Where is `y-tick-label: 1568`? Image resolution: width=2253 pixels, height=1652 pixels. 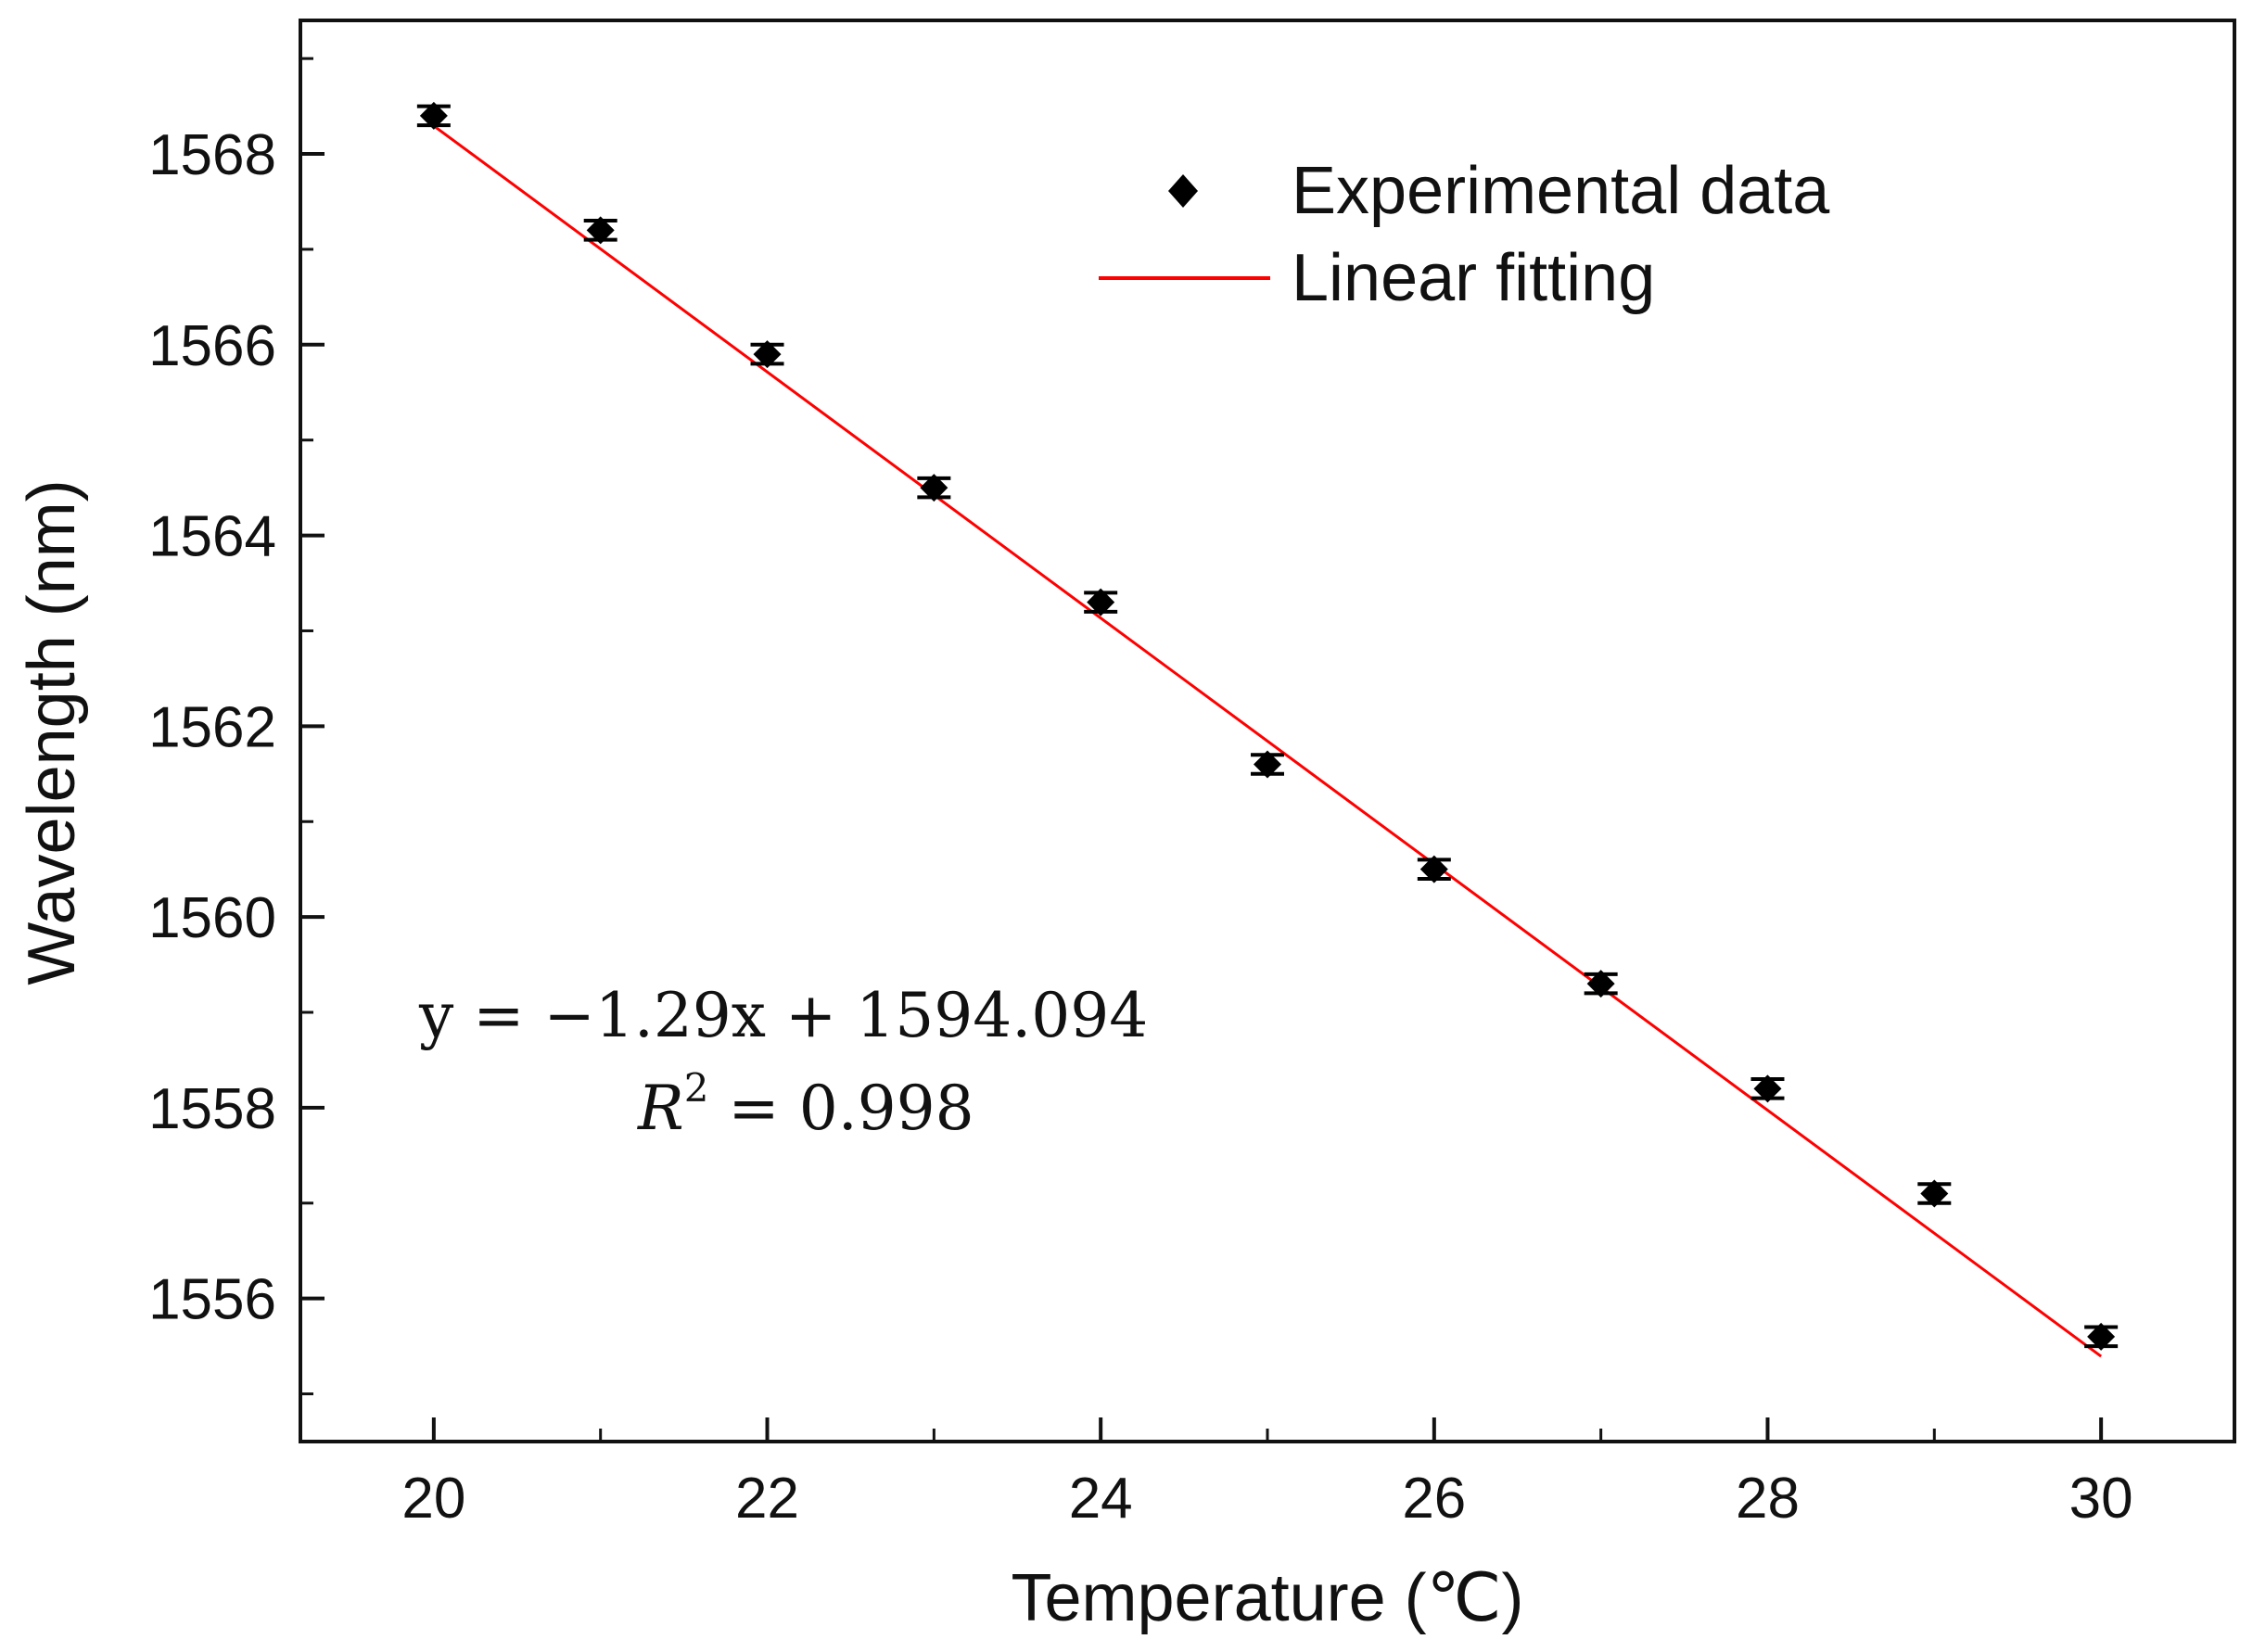 y-tick-label: 1568 is located at coordinates (212, 155).